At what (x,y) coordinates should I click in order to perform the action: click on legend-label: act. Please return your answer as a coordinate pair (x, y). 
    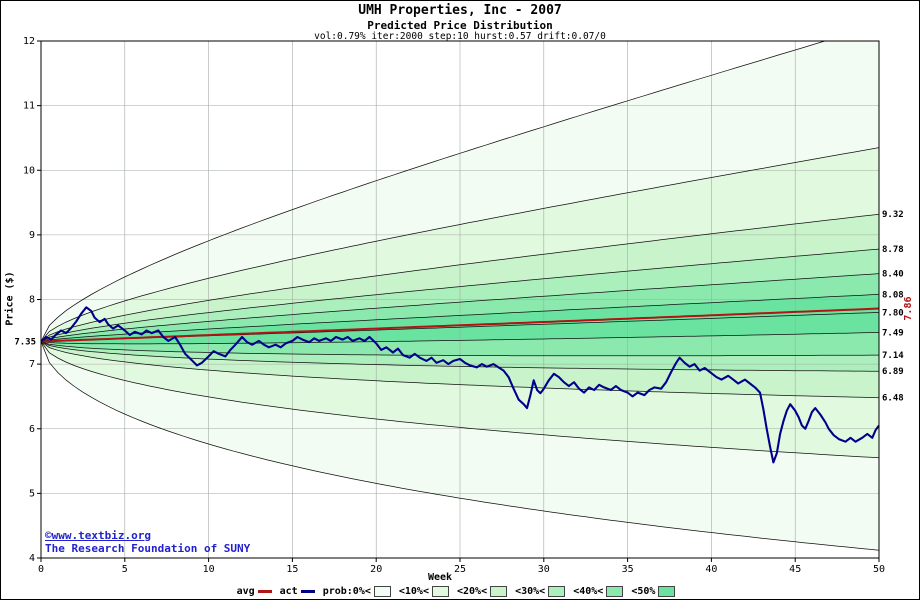
    Looking at the image, I should click on (288, 591).